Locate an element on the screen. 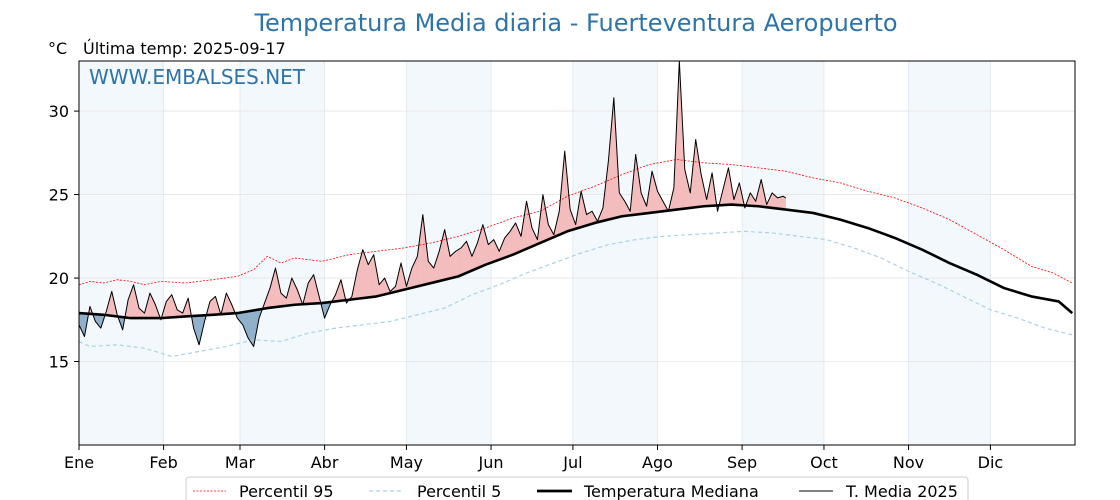 Image resolution: width=1120 pixels, height=500 pixels. y-axis: 15 20 25 30 is located at coordinates (64, 237).